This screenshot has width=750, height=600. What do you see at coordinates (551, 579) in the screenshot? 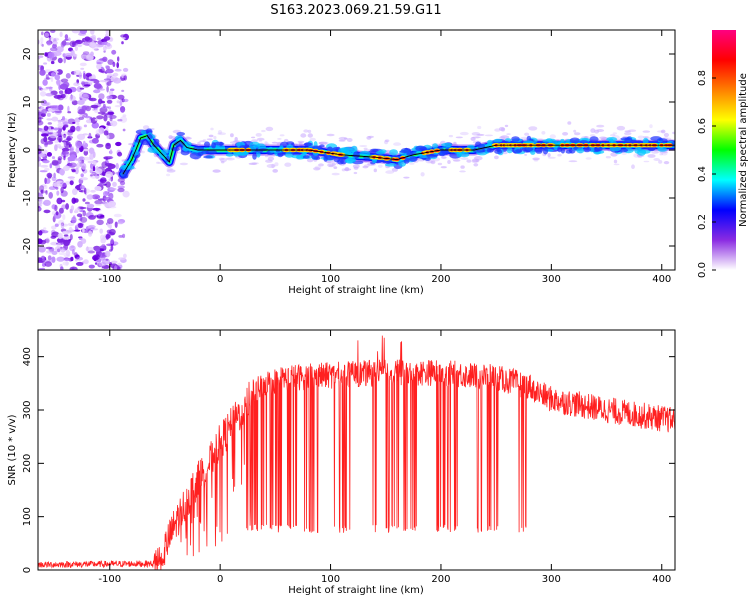
I see `snr-xtick-label: 300` at bounding box center [551, 579].